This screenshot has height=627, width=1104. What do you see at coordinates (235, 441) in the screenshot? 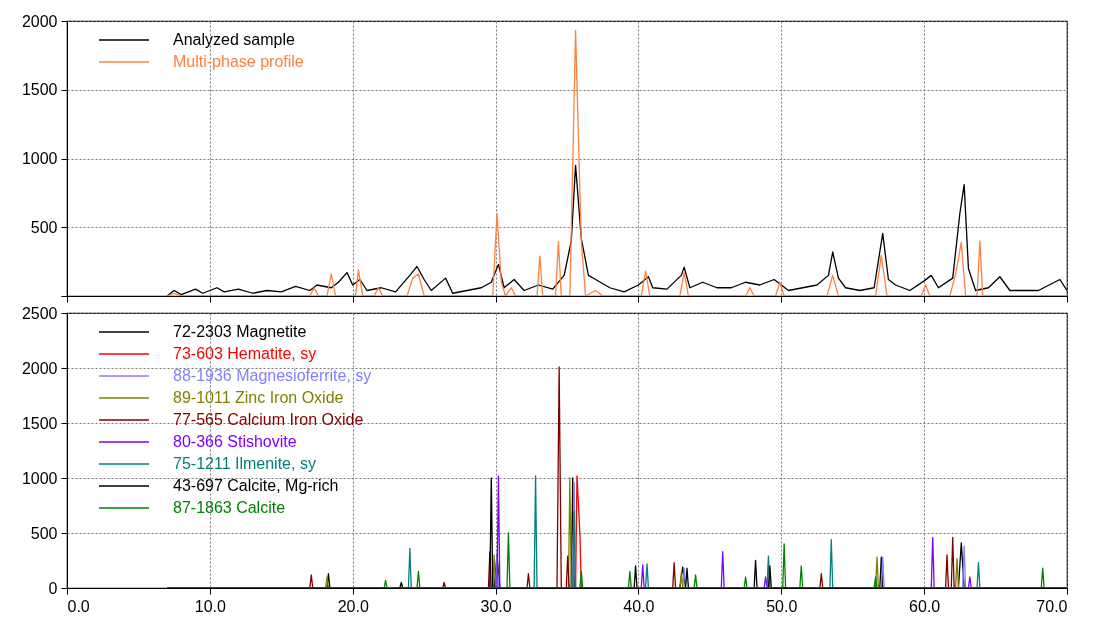
I see `legend-label: 80-366 Stishovite` at bounding box center [235, 441].